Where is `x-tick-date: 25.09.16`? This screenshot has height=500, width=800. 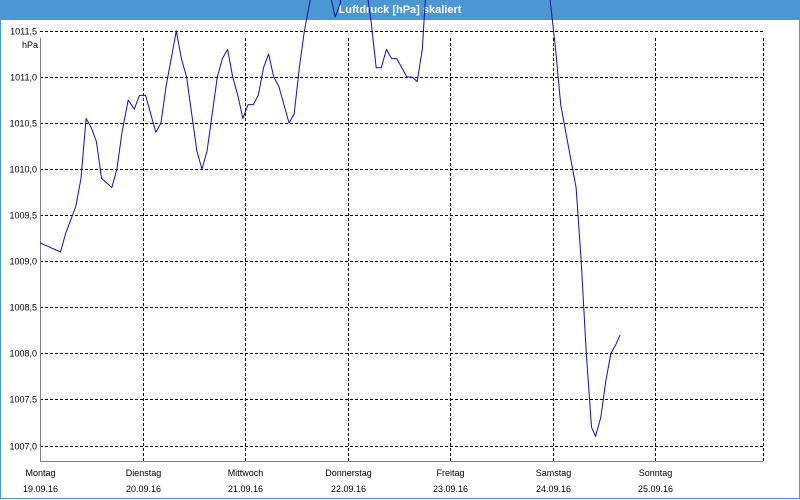 x-tick-date: 25.09.16 is located at coordinates (655, 489).